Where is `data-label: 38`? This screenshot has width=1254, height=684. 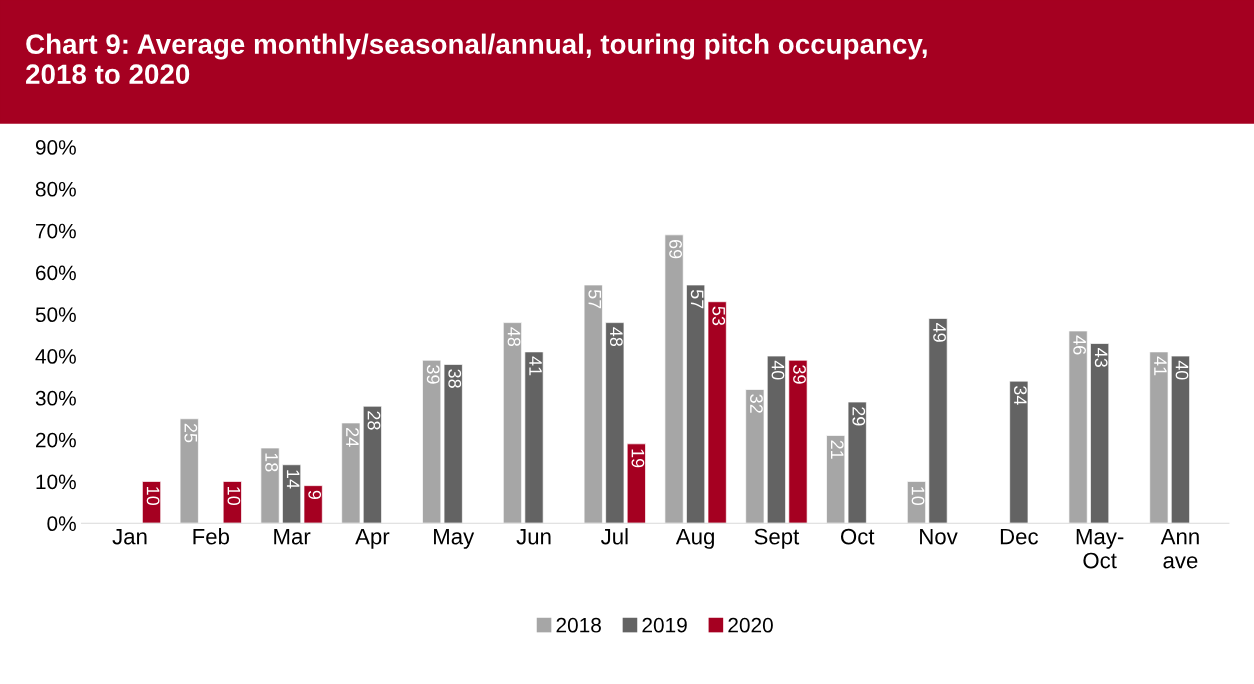 data-label: 38 is located at coordinates (455, 378).